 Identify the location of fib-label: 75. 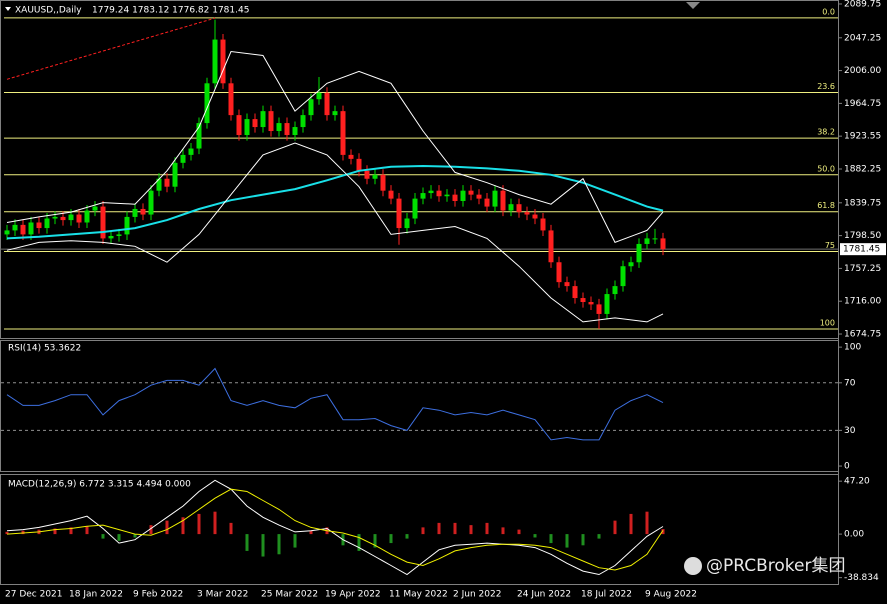
(830, 245).